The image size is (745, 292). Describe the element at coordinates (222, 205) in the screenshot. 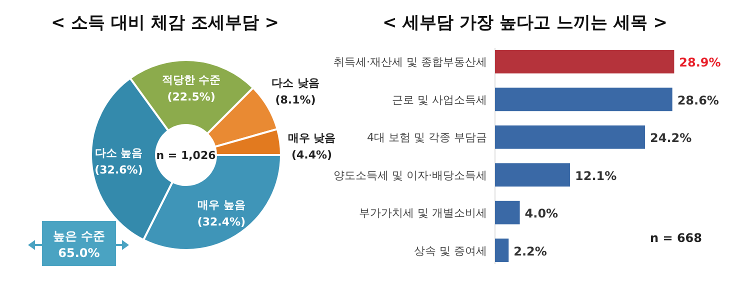

I see `slice-label: 매우 높음` at that location.